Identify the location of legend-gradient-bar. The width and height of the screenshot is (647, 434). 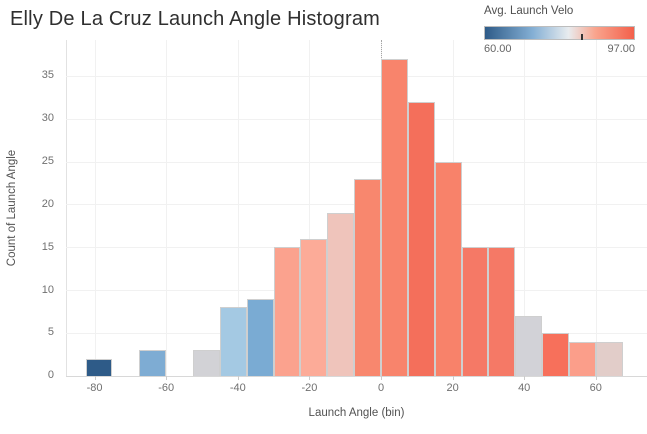
(559, 33).